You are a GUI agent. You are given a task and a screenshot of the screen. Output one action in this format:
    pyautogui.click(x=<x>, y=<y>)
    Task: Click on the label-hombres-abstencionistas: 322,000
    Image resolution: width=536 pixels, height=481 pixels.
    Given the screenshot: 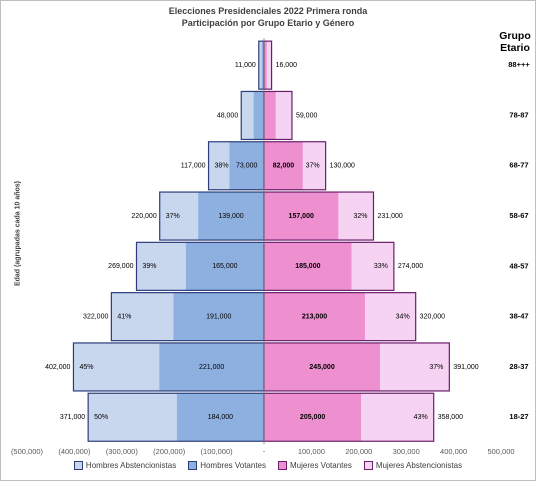 What is the action you would take?
    pyautogui.click(x=95, y=316)
    